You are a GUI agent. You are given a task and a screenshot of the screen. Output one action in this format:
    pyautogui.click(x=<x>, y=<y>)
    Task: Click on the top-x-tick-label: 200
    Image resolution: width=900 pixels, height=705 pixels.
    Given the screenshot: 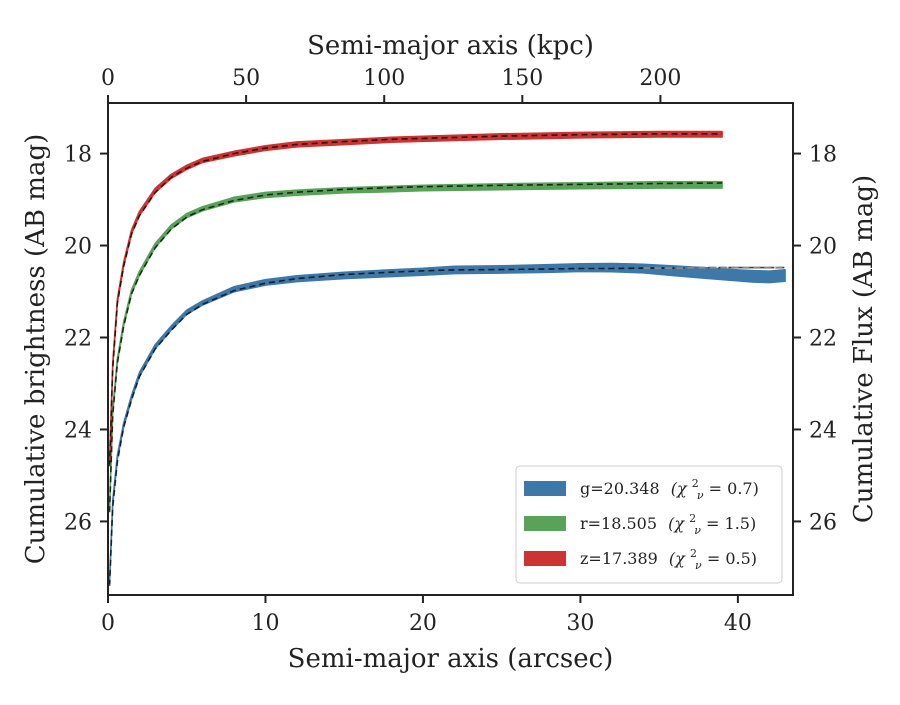 What is the action you would take?
    pyautogui.click(x=660, y=78)
    